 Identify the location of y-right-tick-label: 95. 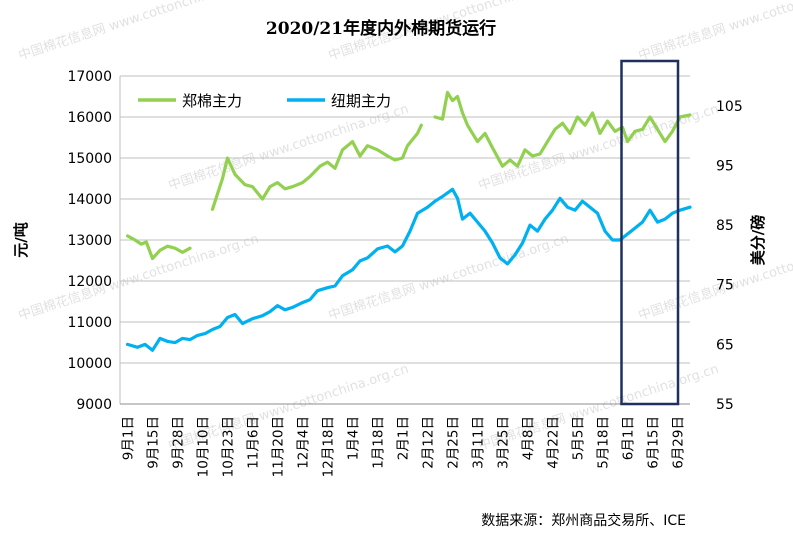
(725, 166).